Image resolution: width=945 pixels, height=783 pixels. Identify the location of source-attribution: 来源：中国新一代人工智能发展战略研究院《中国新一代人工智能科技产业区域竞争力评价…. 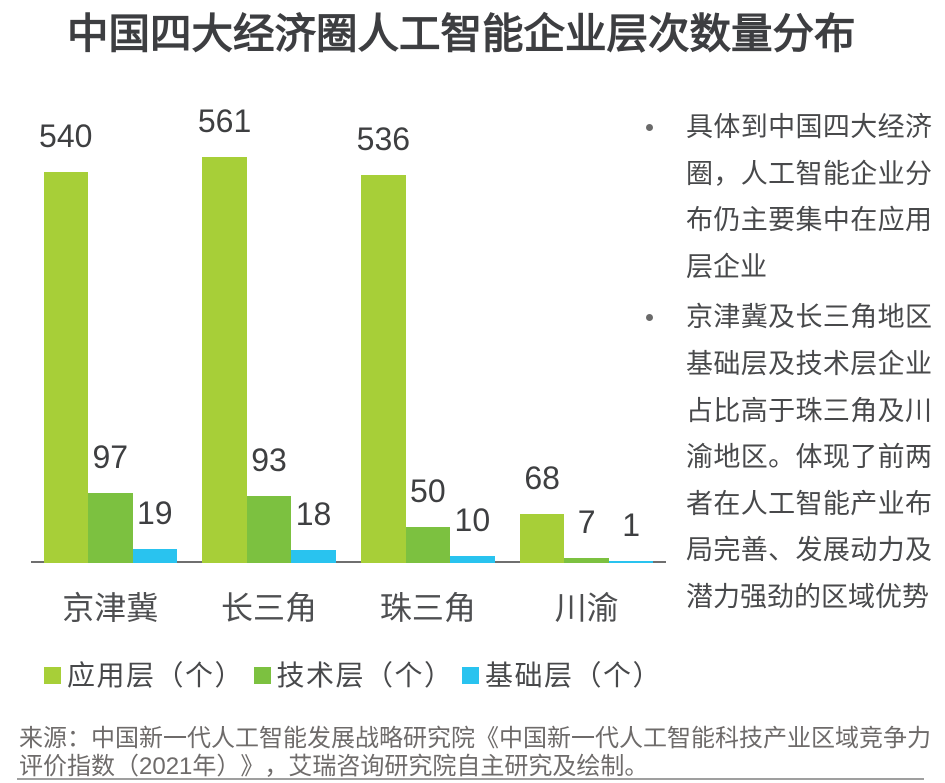
(475, 752).